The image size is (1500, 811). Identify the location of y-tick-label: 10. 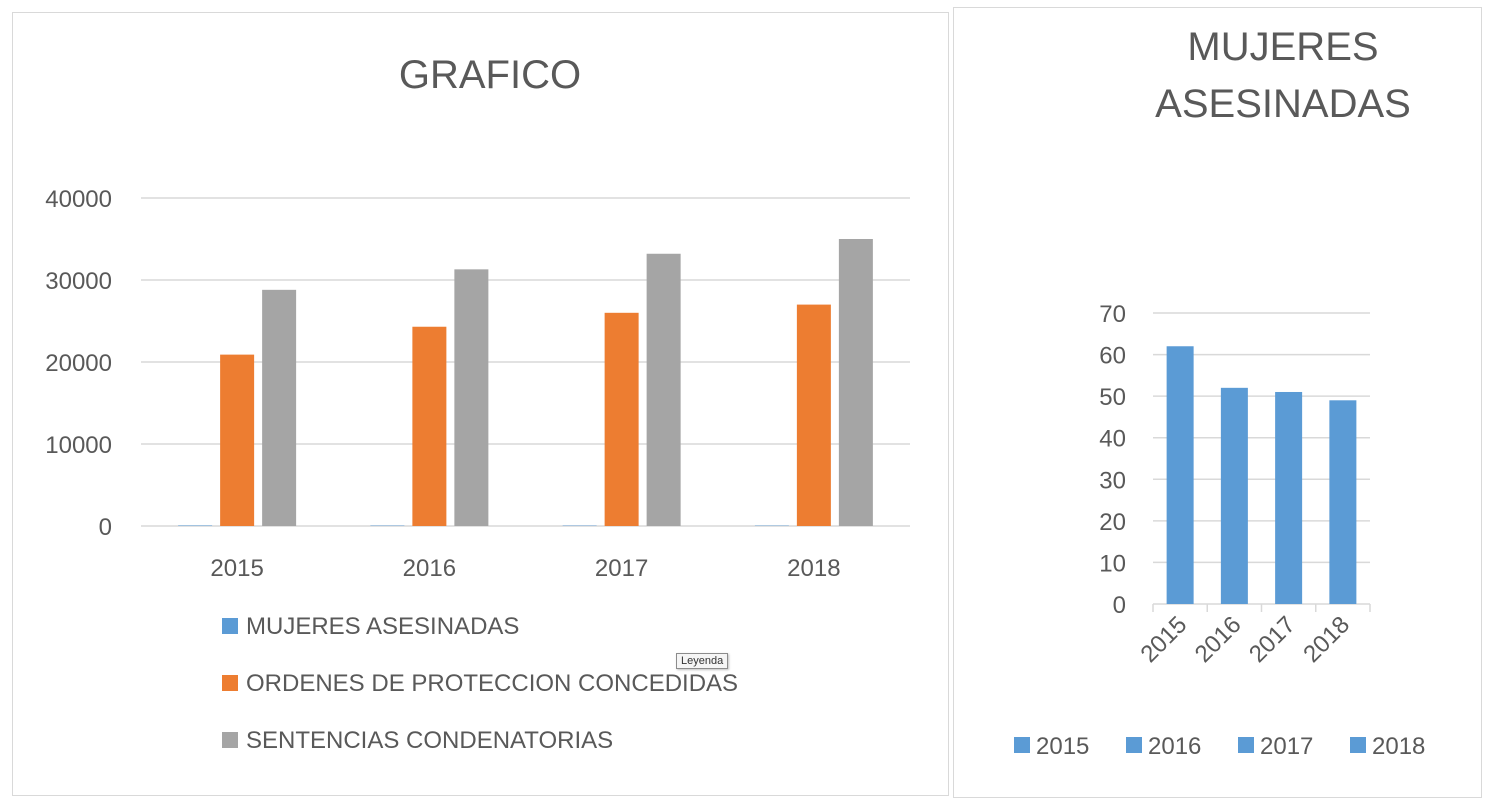
(1112, 563).